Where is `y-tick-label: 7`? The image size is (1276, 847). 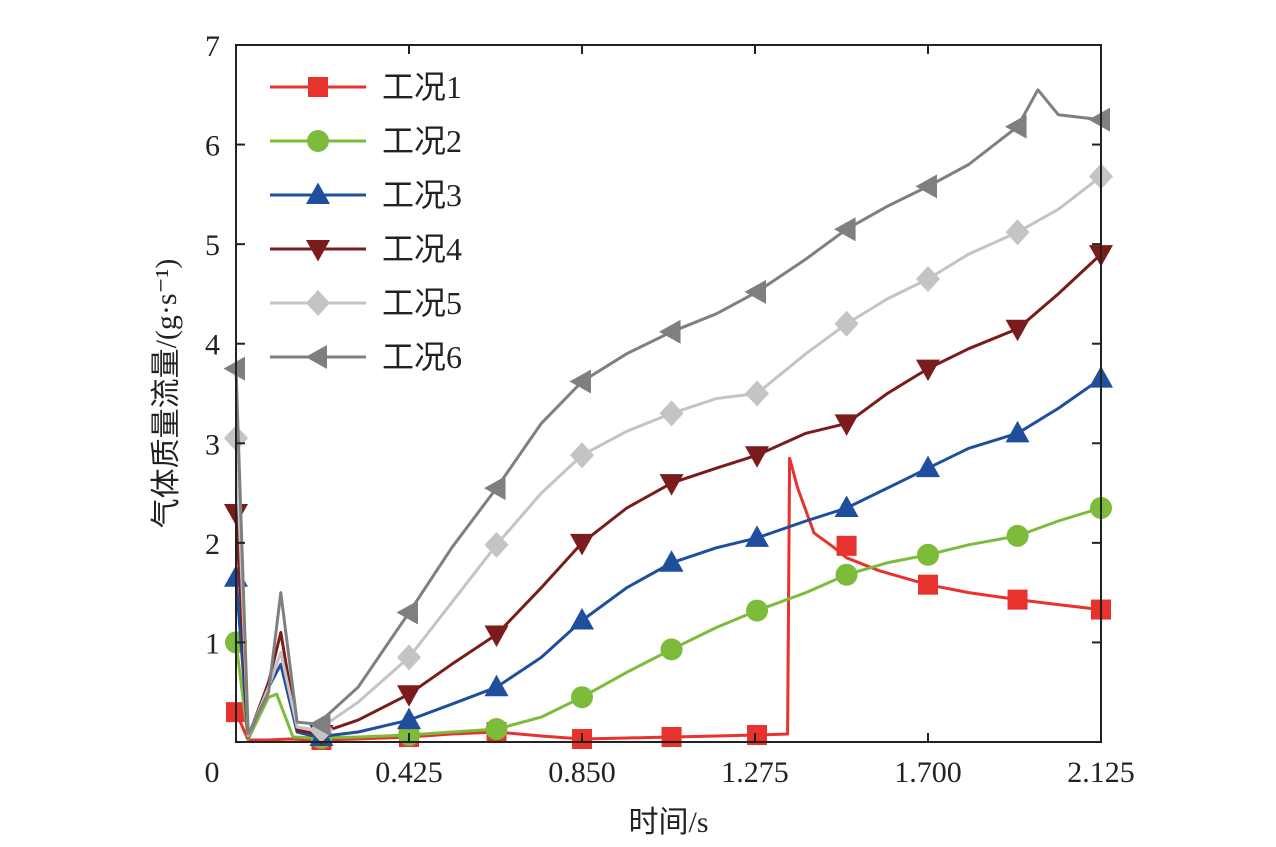
y-tick-label: 7 is located at coordinates (212, 46).